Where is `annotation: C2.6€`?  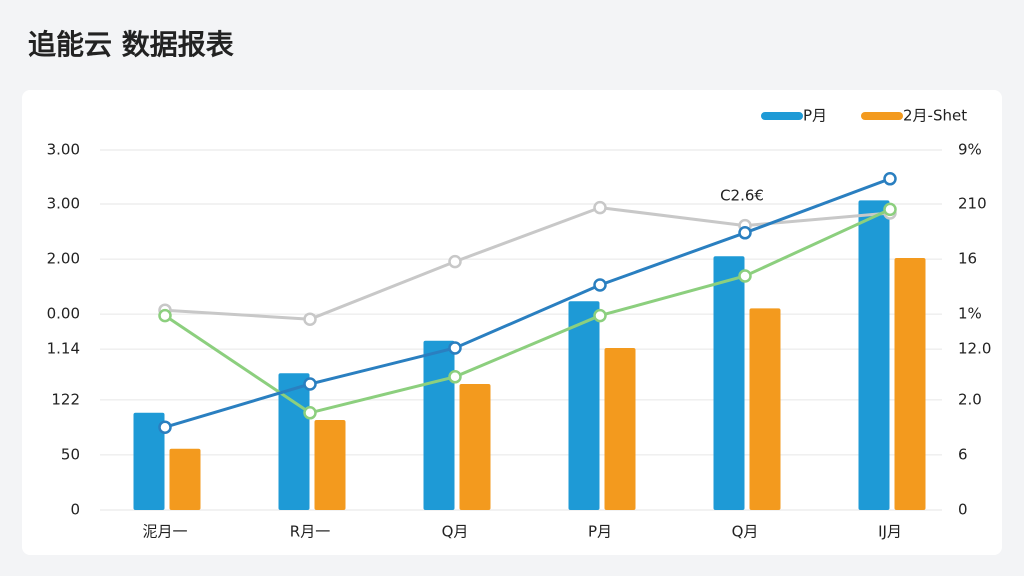 annotation: C2.6€ is located at coordinates (742, 196).